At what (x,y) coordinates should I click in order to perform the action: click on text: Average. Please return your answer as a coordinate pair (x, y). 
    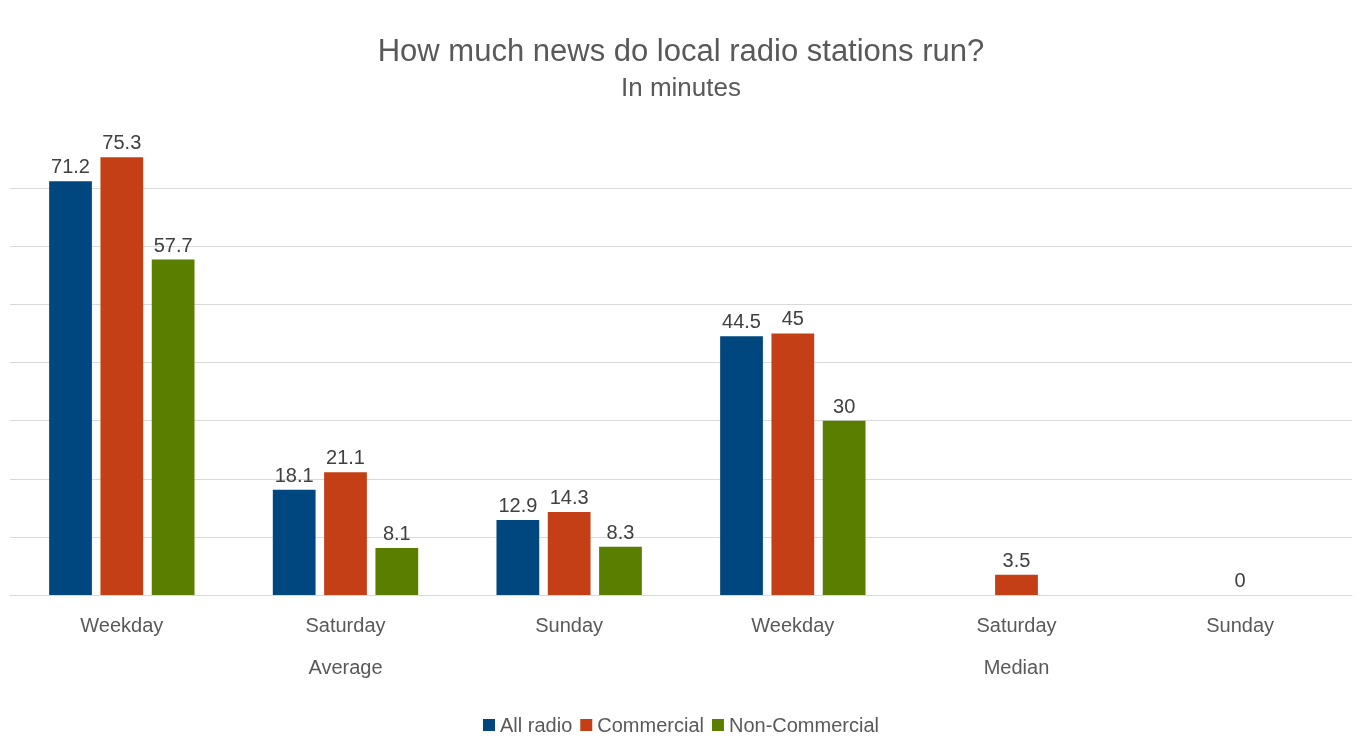
    Looking at the image, I should click on (345, 667).